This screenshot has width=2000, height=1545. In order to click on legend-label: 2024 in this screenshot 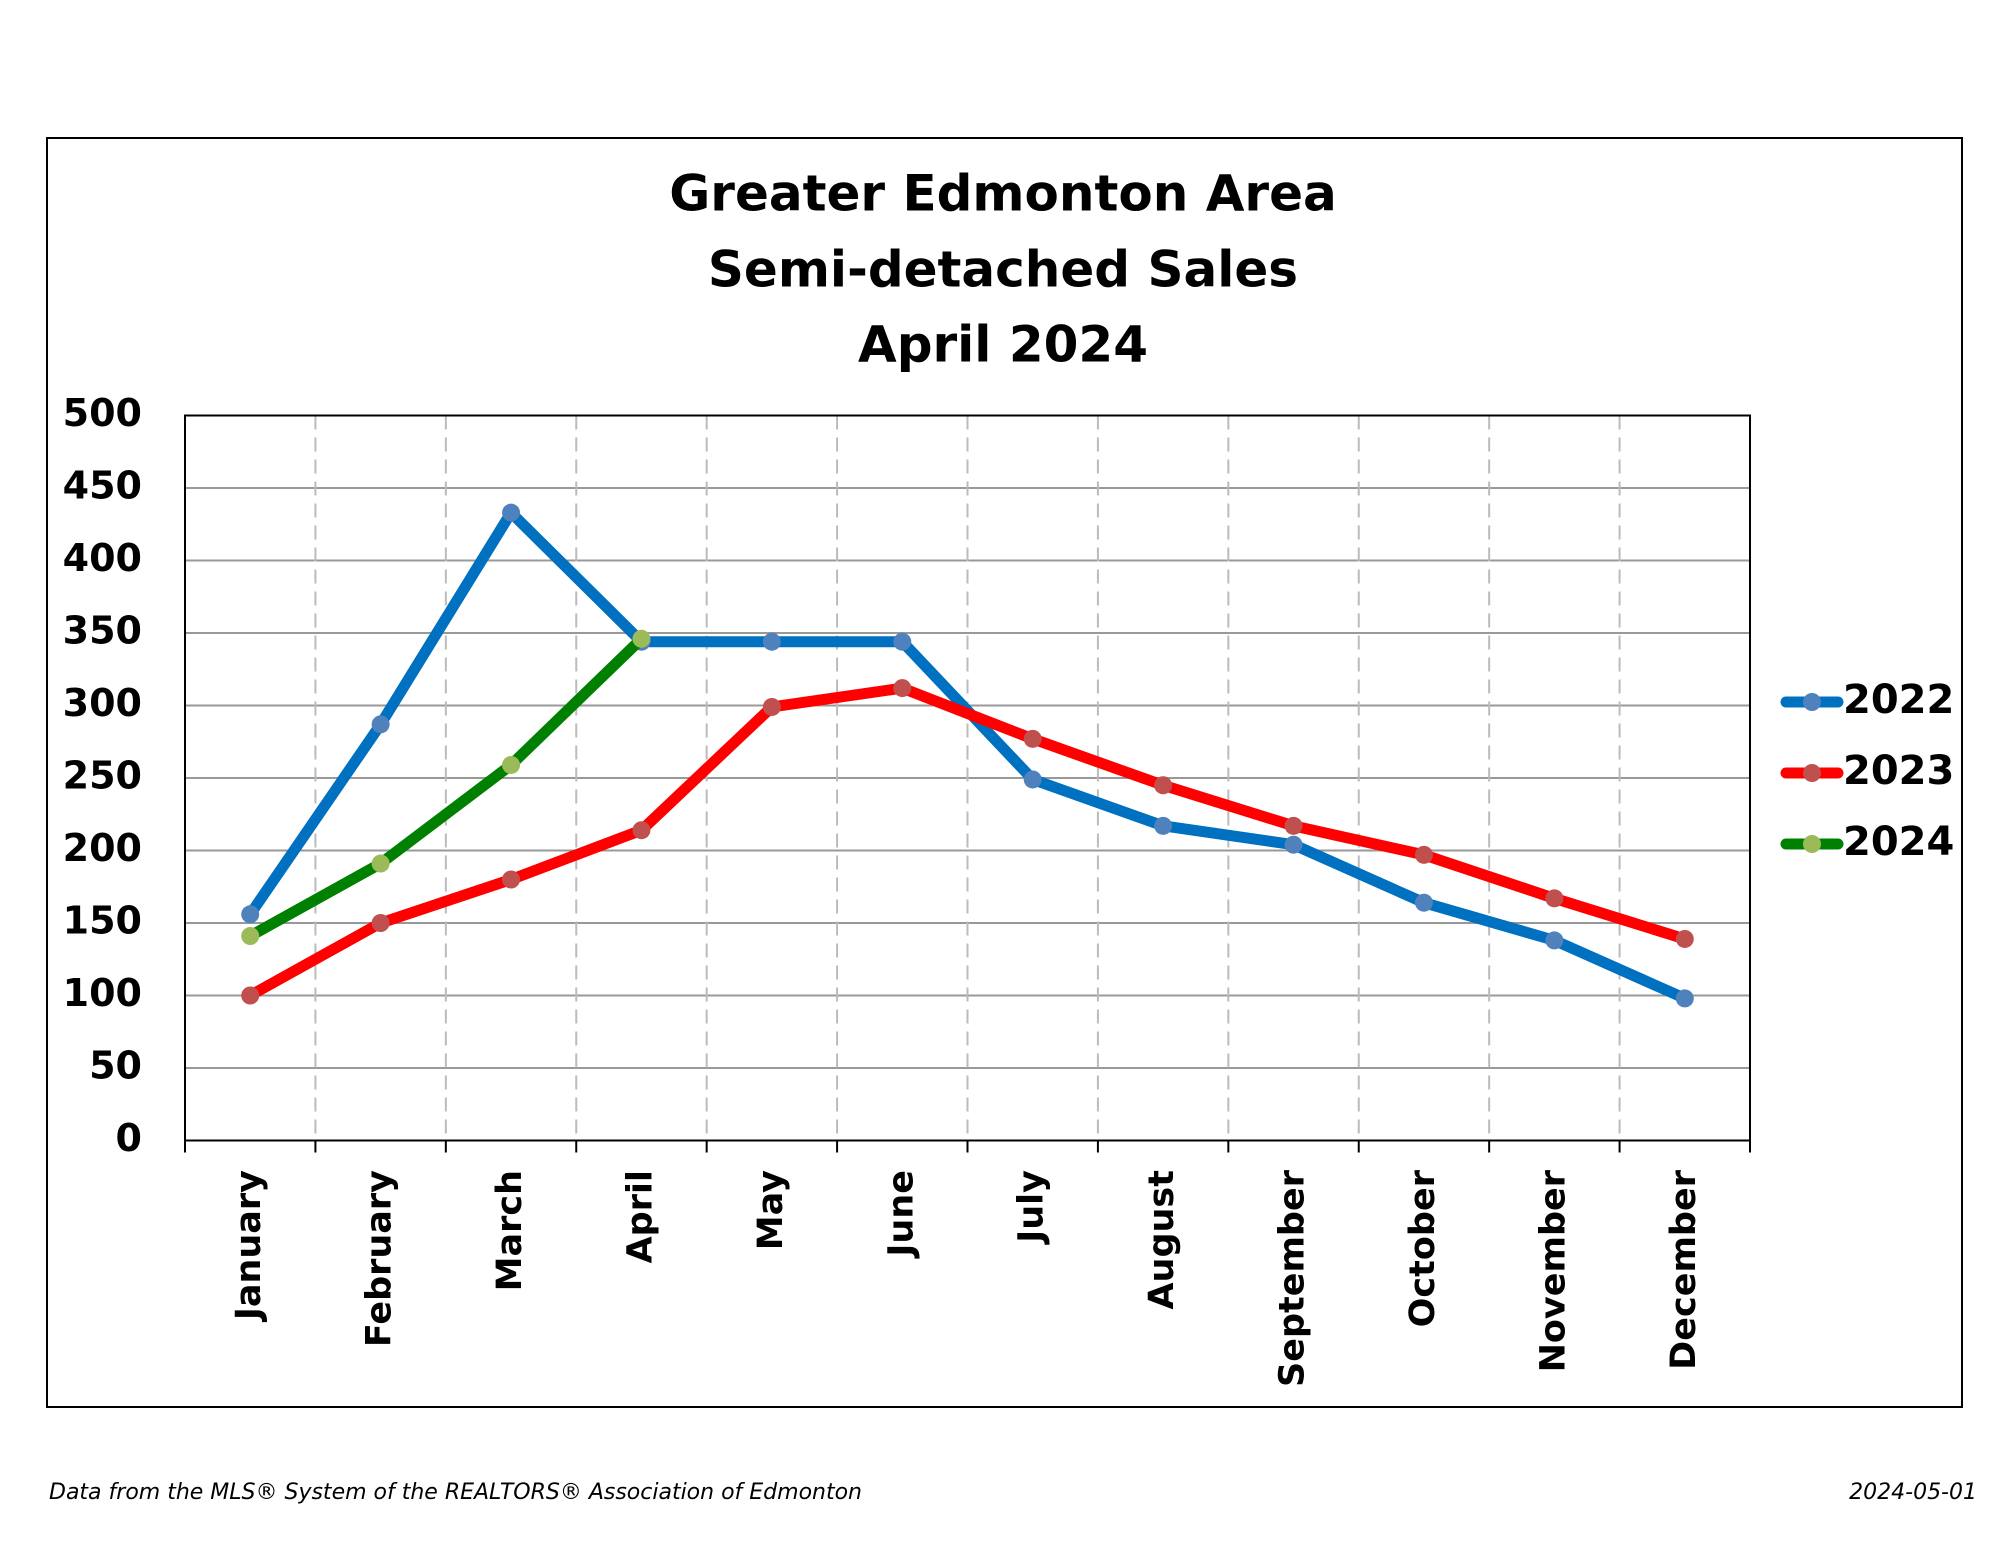, I will do `click(1898, 842)`.